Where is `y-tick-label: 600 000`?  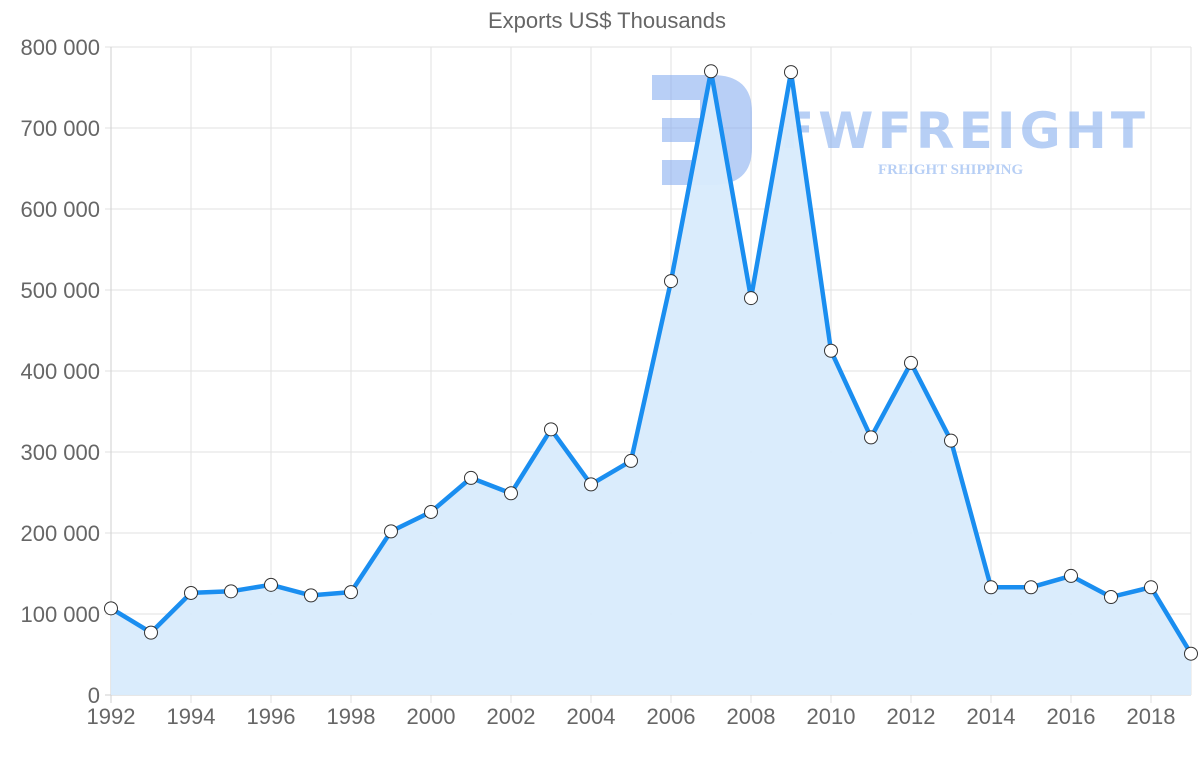 y-tick-label: 600 000 is located at coordinates (60, 209).